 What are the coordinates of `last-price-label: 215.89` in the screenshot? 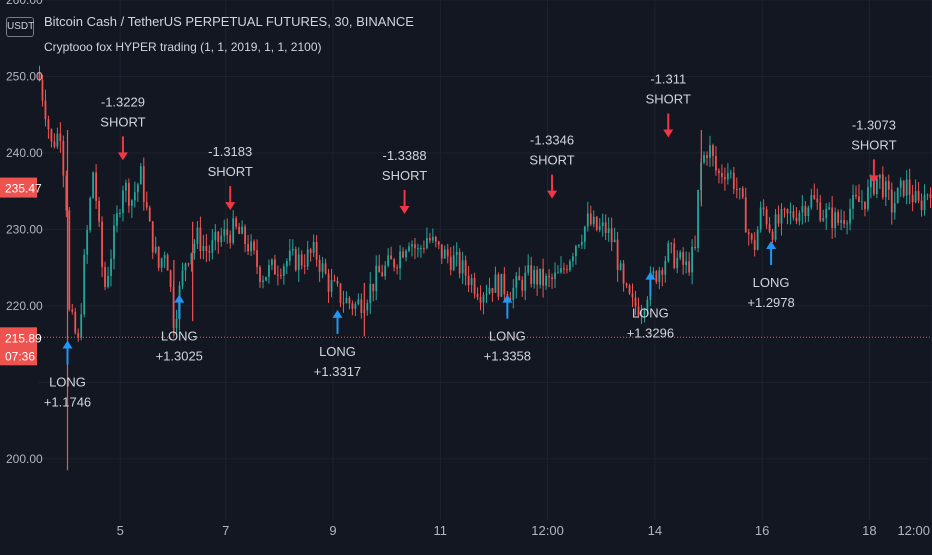 It's located at (23, 338).